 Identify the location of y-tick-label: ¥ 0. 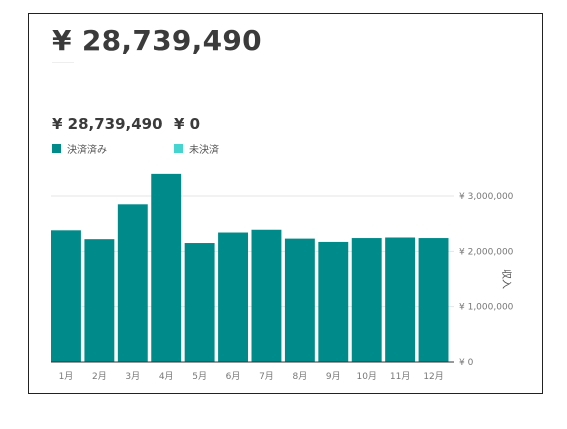
(466, 363).